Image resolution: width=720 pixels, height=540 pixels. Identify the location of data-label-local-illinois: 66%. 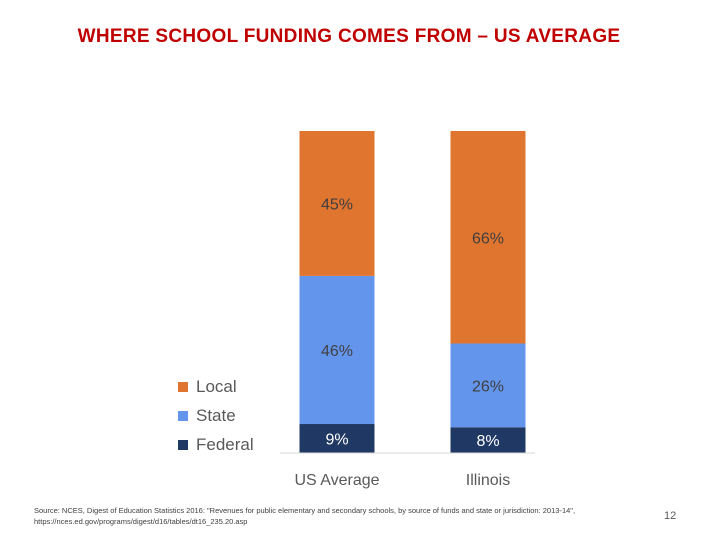
(488, 238).